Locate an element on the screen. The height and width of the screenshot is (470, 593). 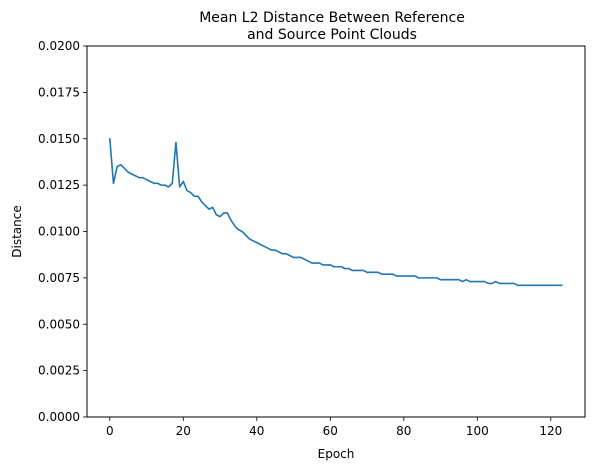
x-tick-label: 60 is located at coordinates (330, 431).